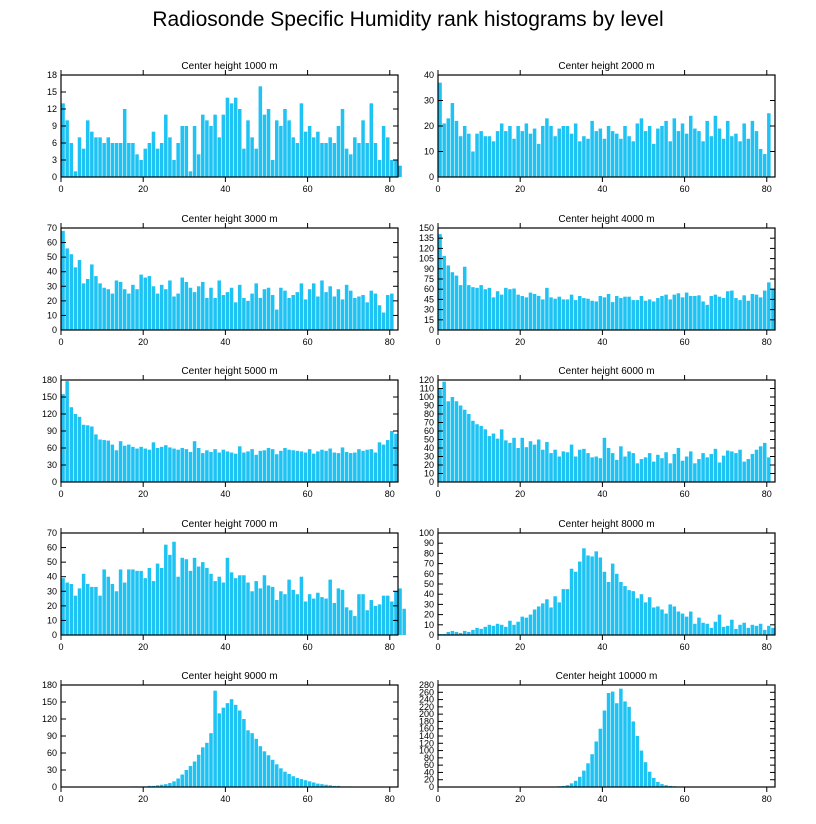 This screenshot has height=824, width=816. I want to click on y-tick-label: 20, so click(429, 780).